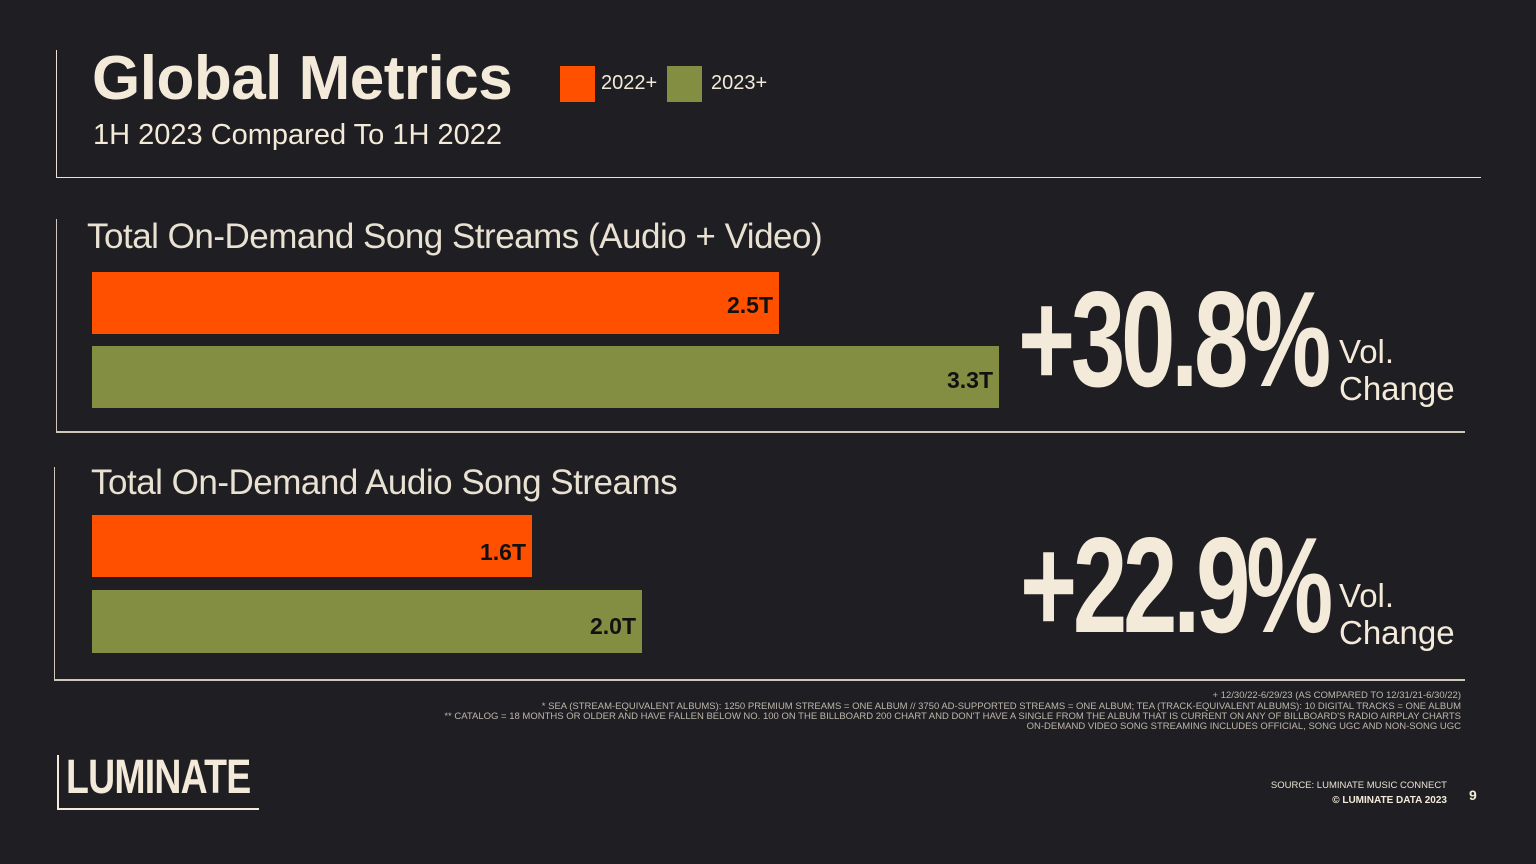 This screenshot has width=1536, height=864. What do you see at coordinates (768, 114) in the screenshot?
I see `header-frame` at bounding box center [768, 114].